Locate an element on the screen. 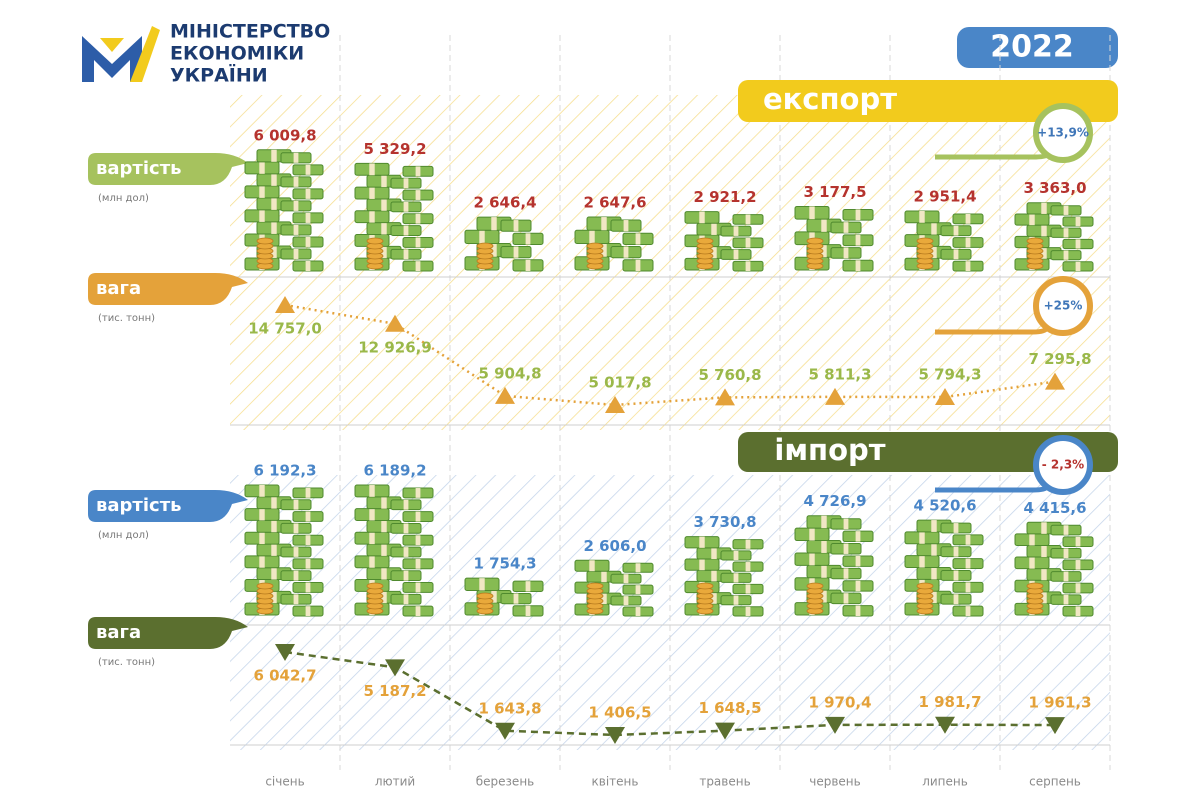  value-label: 2 606,0 is located at coordinates (614, 546).